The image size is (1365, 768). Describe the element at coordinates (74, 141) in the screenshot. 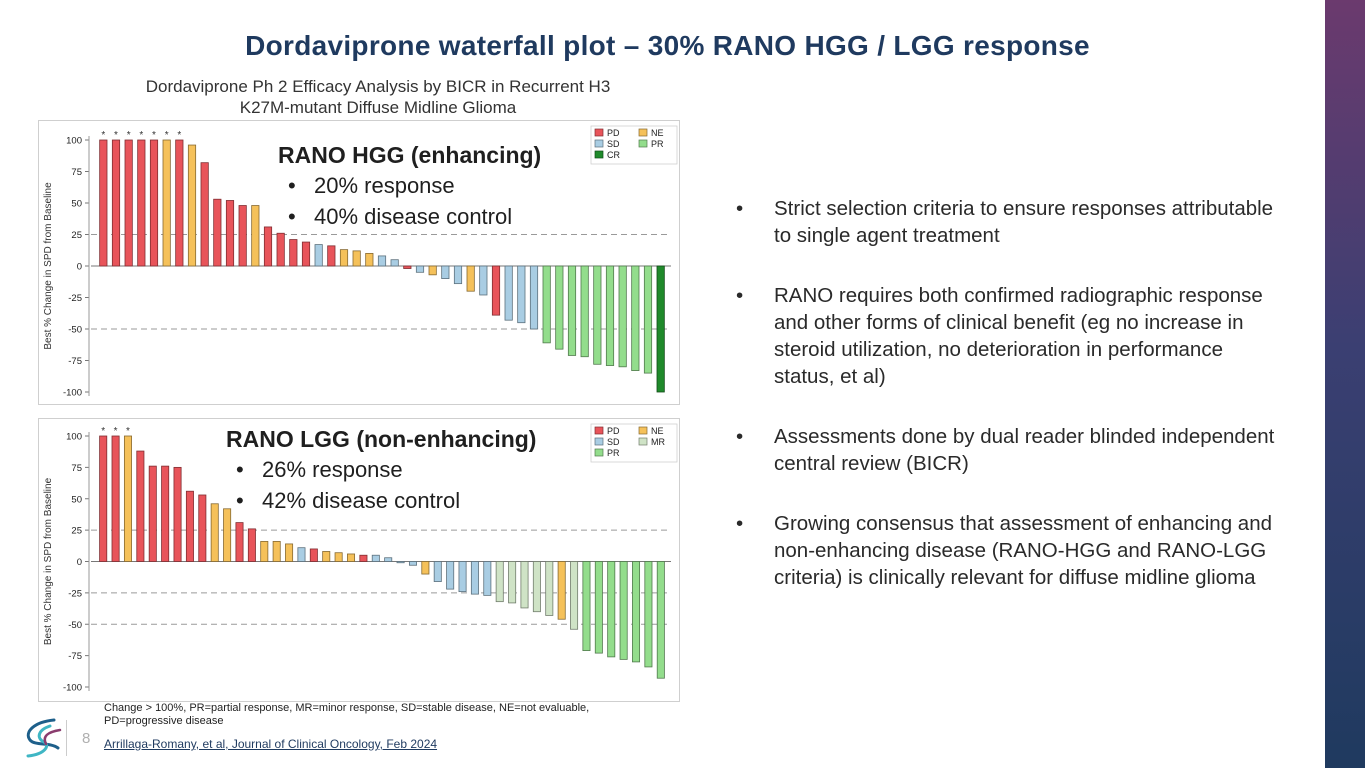

I see `y-tick-label: 100` at that location.